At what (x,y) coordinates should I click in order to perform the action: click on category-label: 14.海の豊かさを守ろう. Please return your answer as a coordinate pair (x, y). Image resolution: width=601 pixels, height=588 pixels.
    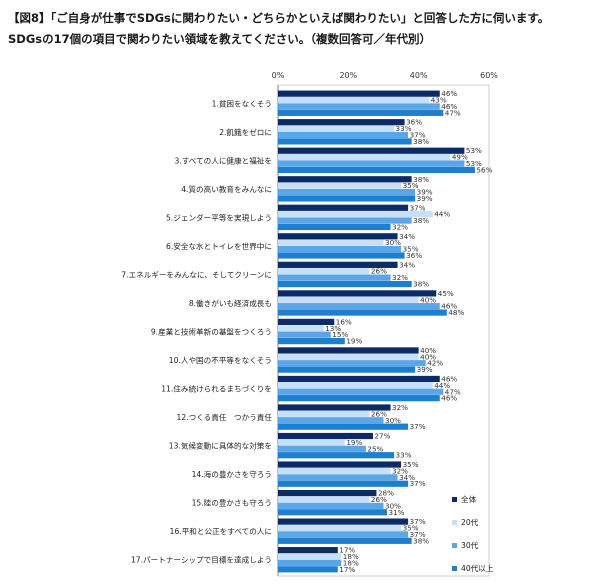
    Looking at the image, I should click on (232, 474).